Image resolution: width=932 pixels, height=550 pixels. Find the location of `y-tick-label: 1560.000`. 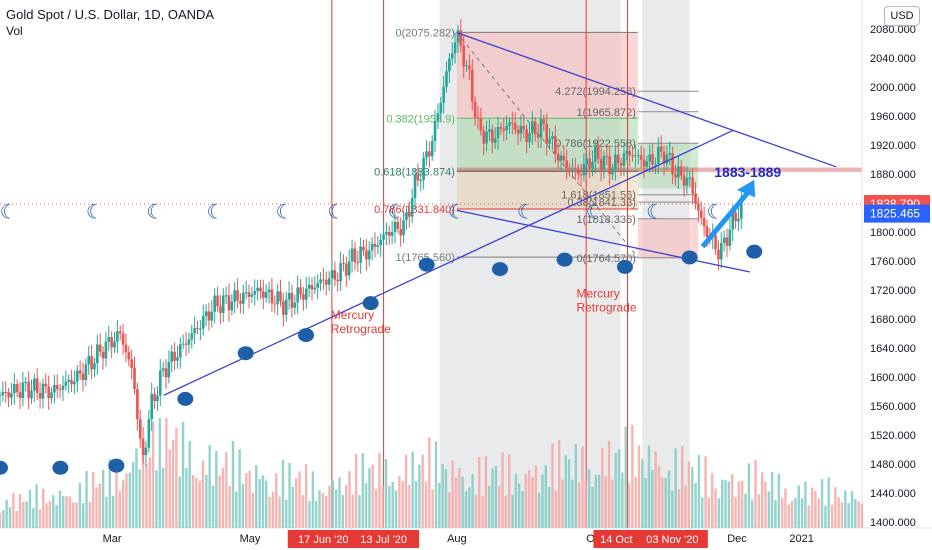

y-tick-label: 1560.000 is located at coordinates (893, 407).